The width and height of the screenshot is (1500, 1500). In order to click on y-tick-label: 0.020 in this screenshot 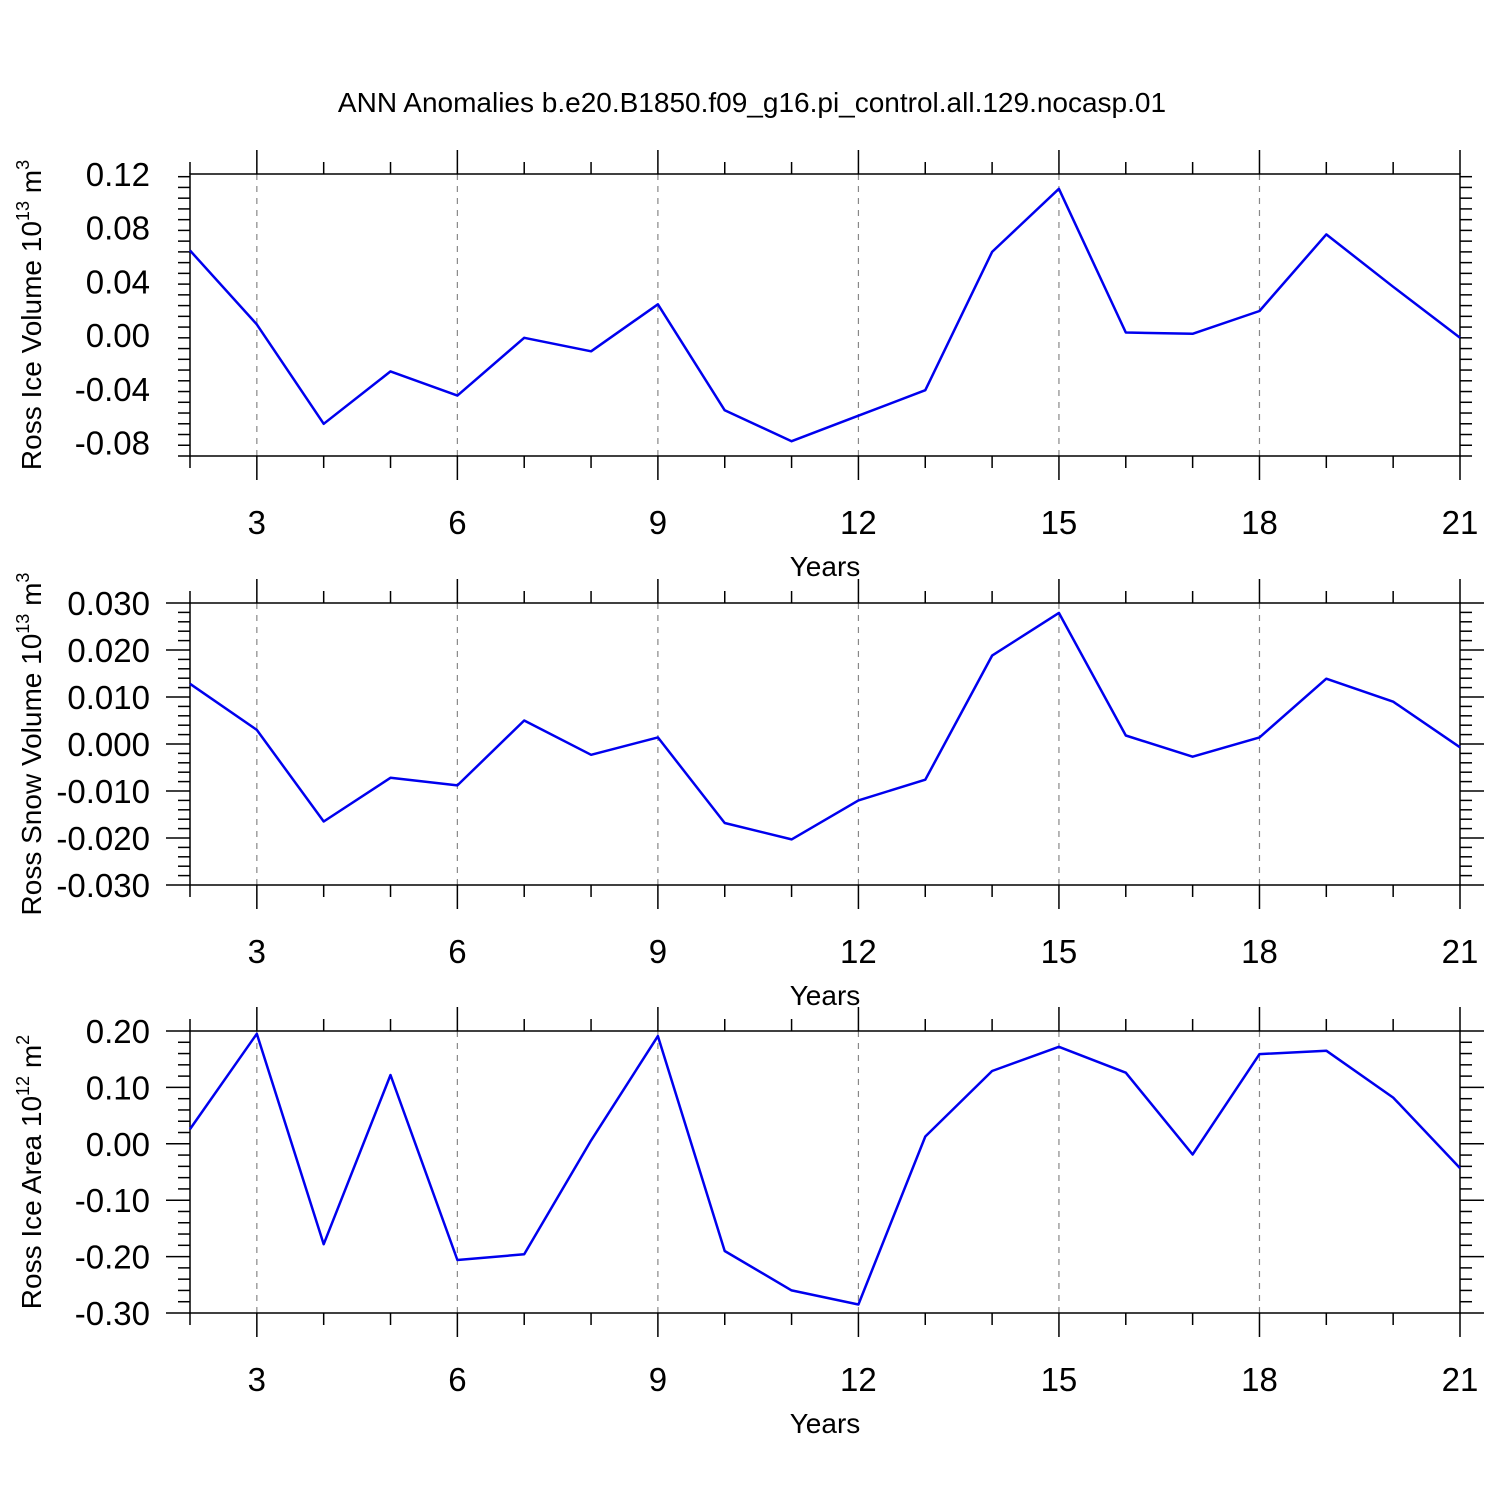, I will do `click(108, 650)`.